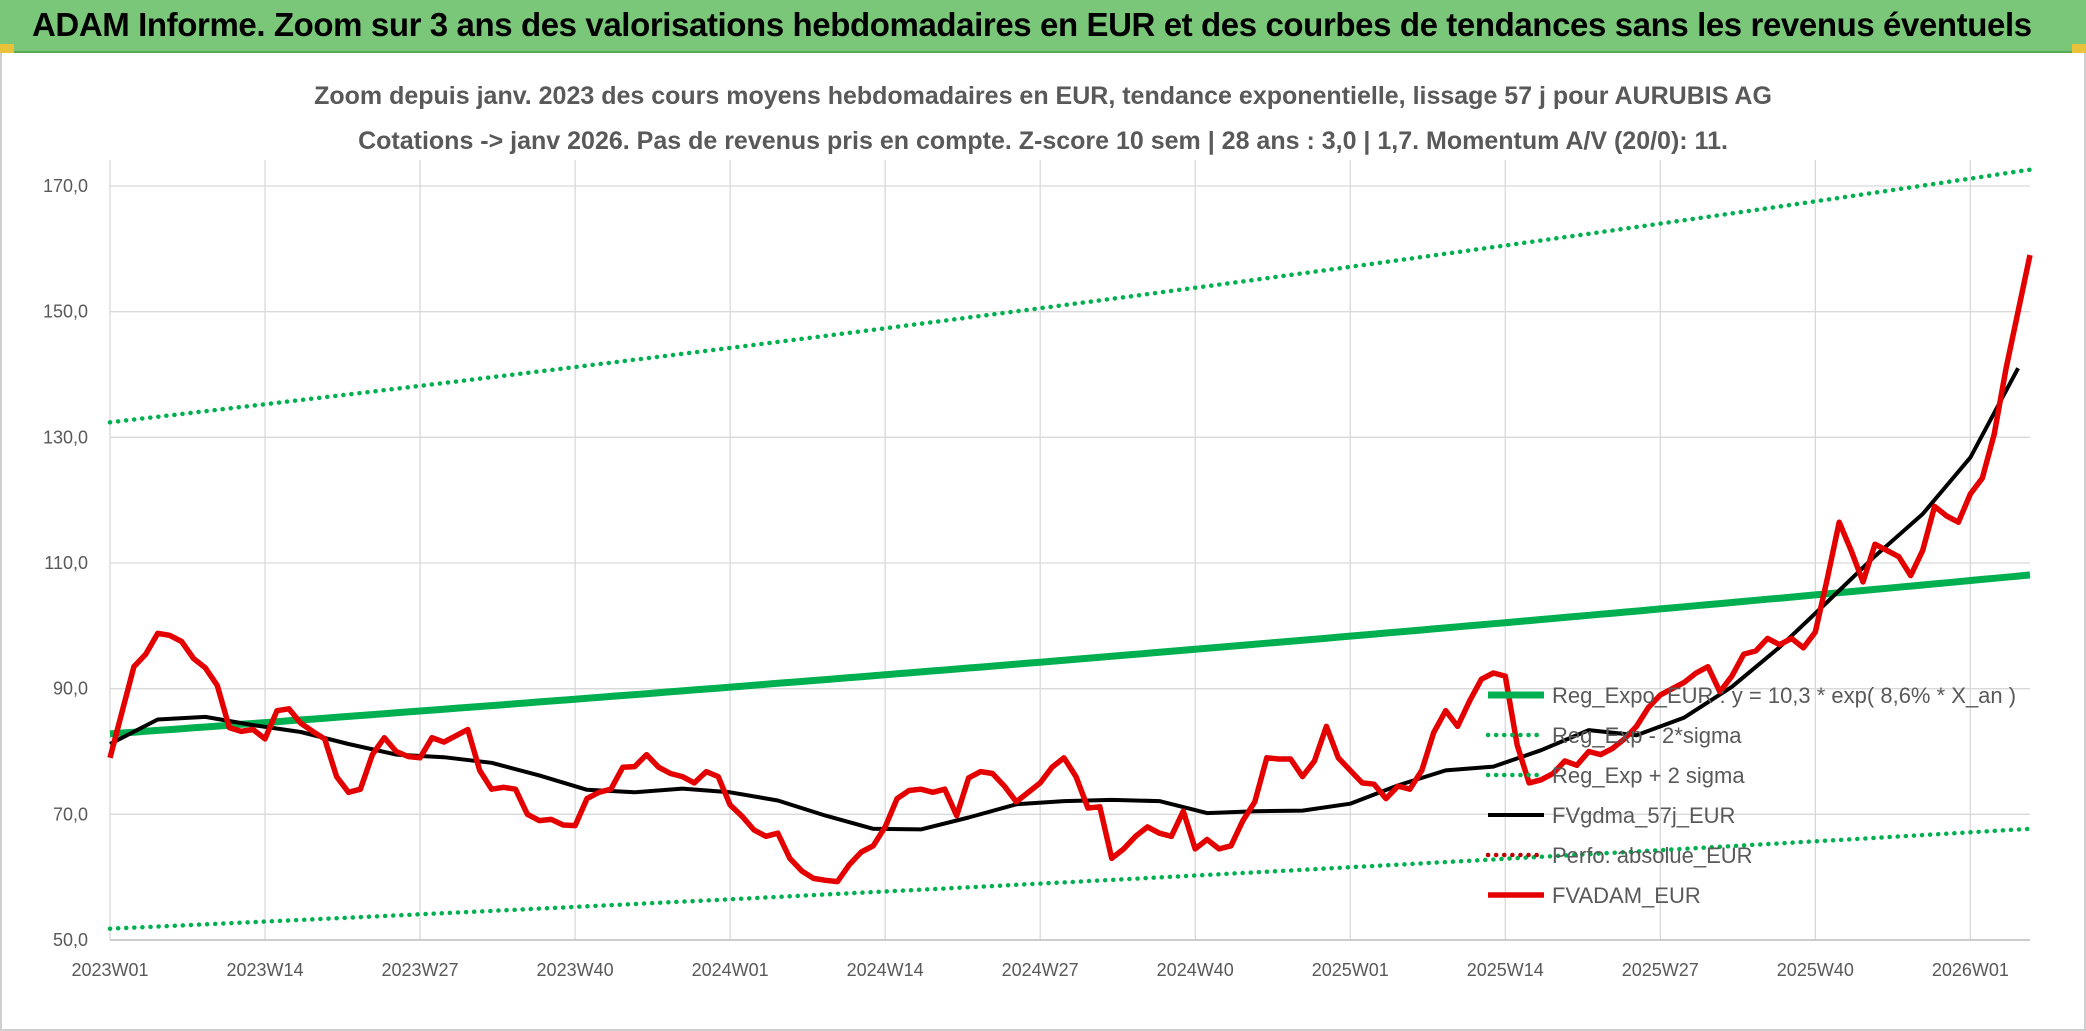  I want to click on legend-label: Perfo. absolue_EUR, so click(1652, 855).